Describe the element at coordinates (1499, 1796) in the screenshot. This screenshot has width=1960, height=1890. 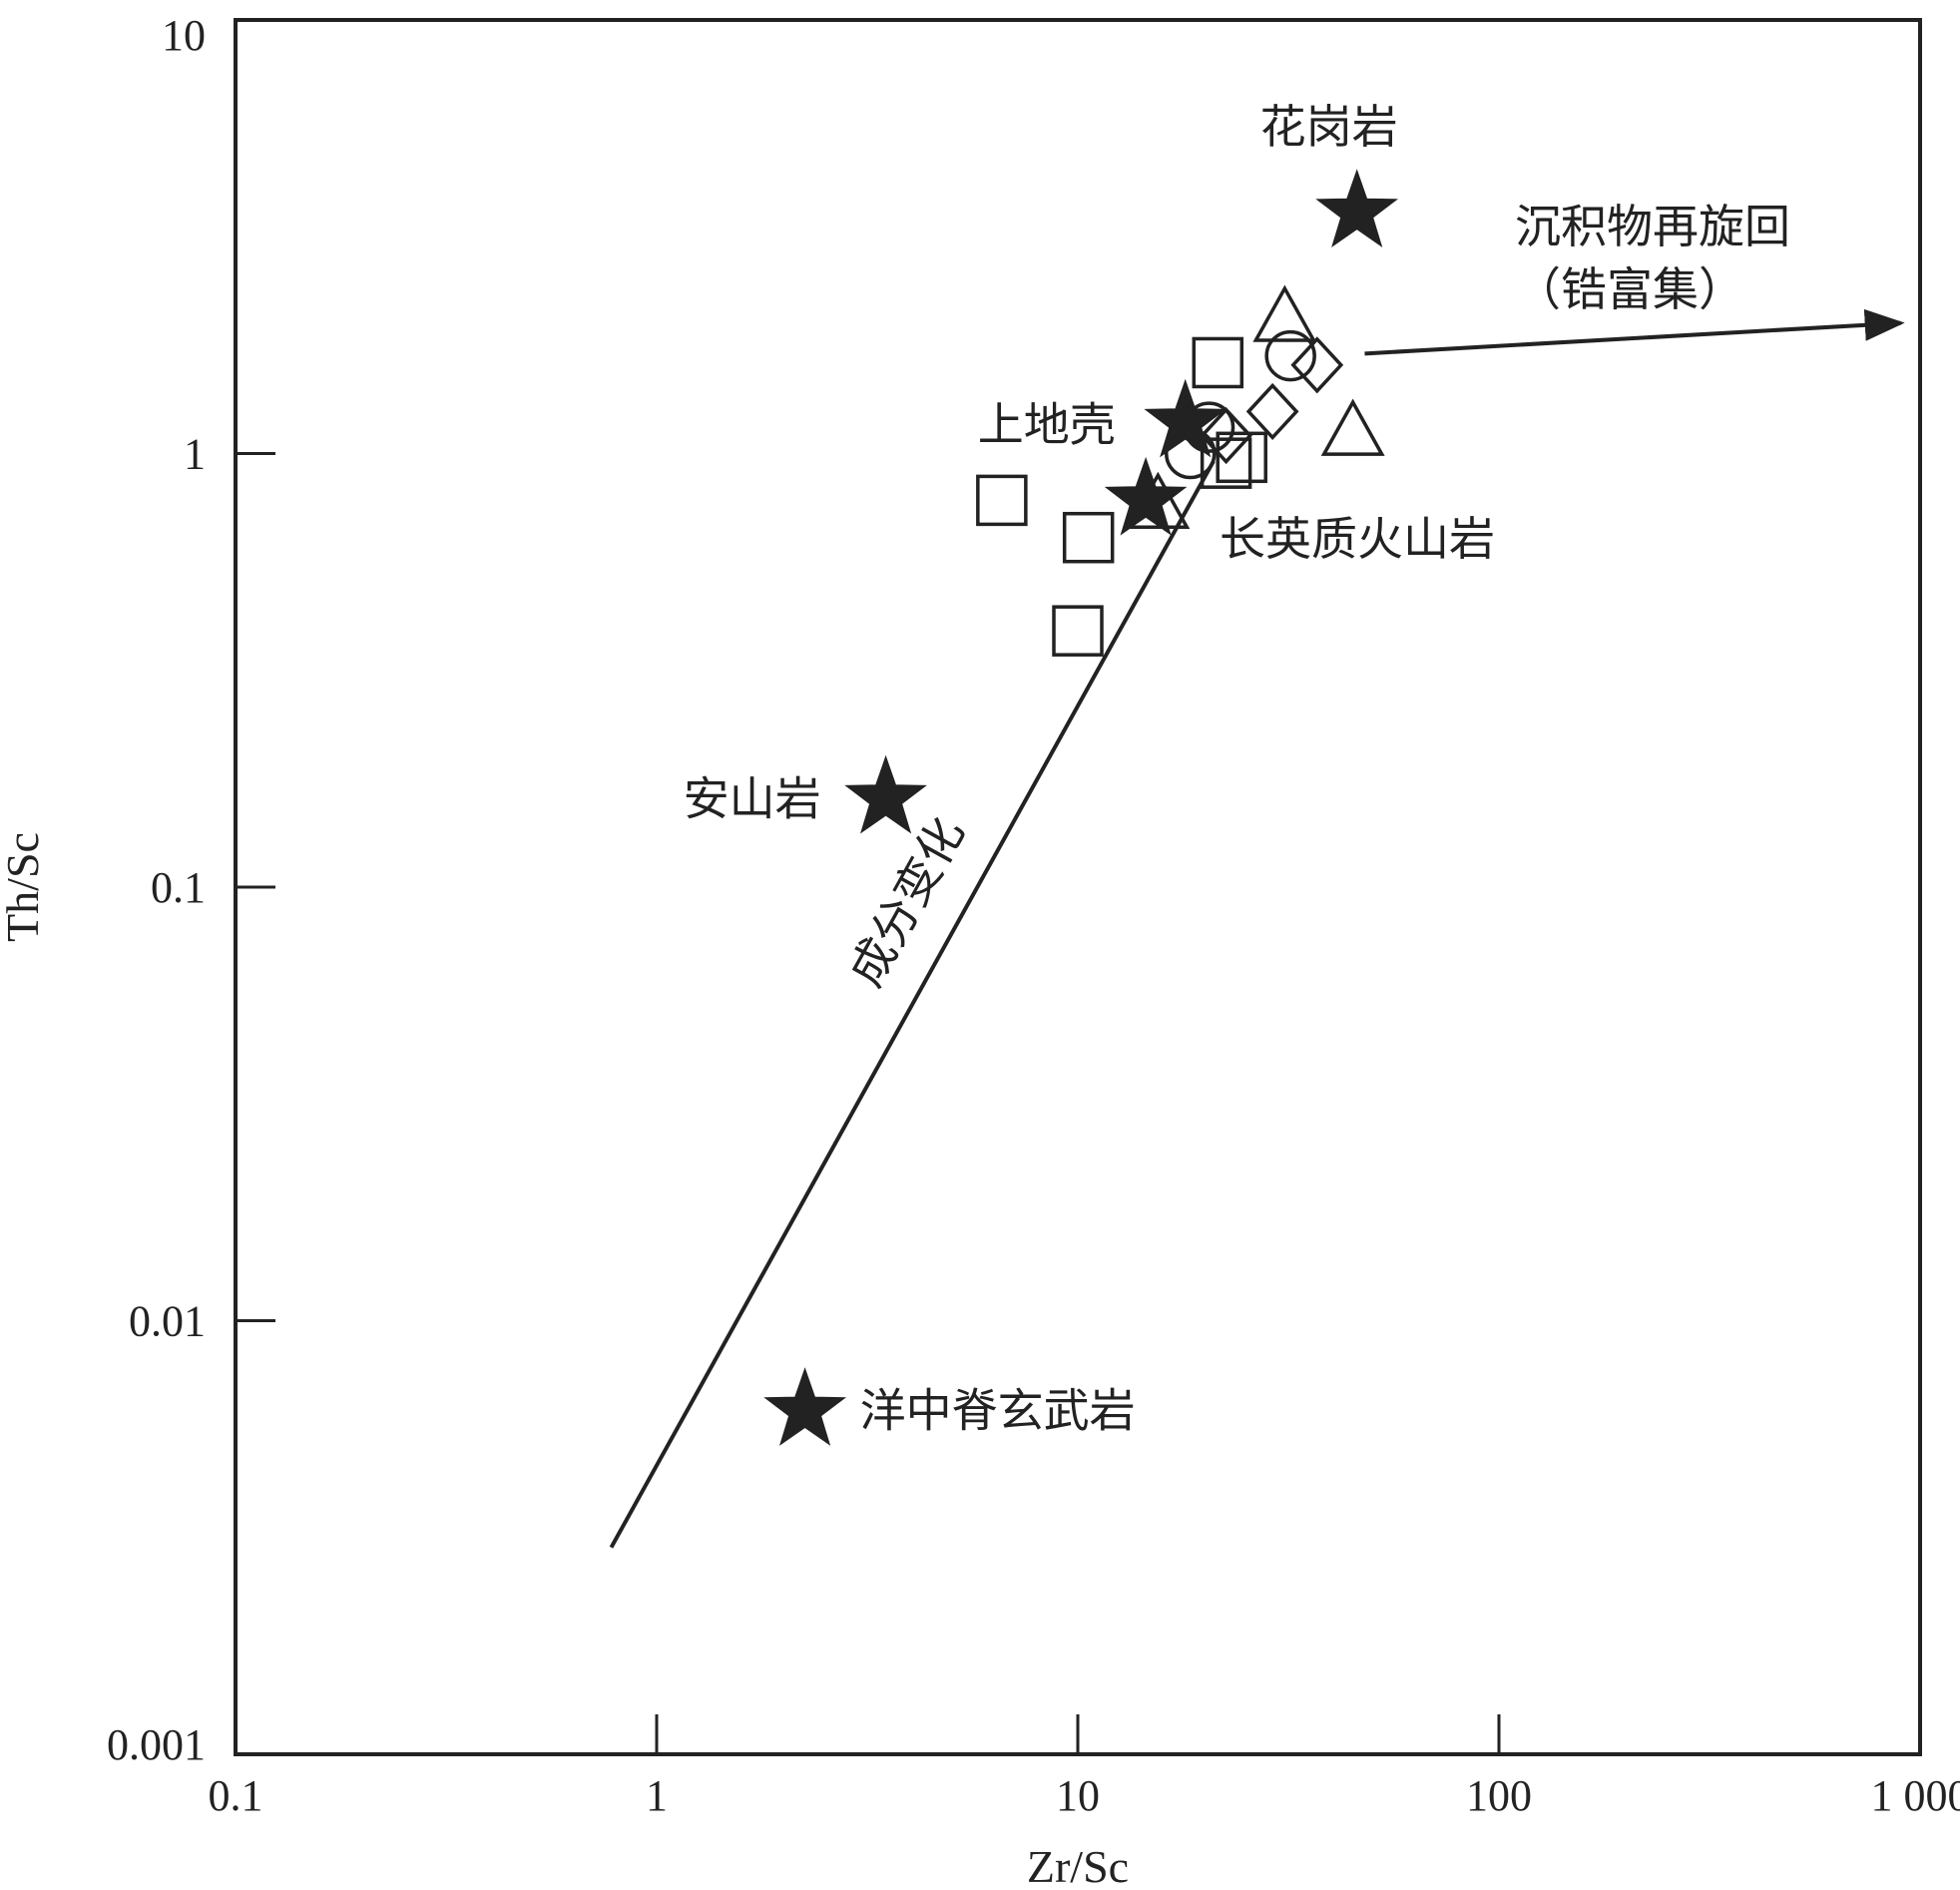
I see `x-tick-label: 100` at that location.